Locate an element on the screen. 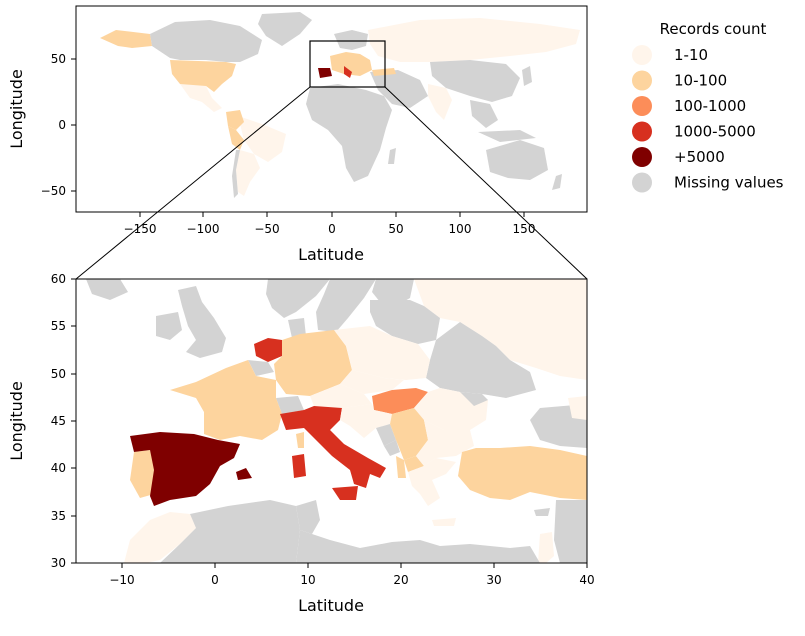  country-baltics is located at coordinates (405, 322).